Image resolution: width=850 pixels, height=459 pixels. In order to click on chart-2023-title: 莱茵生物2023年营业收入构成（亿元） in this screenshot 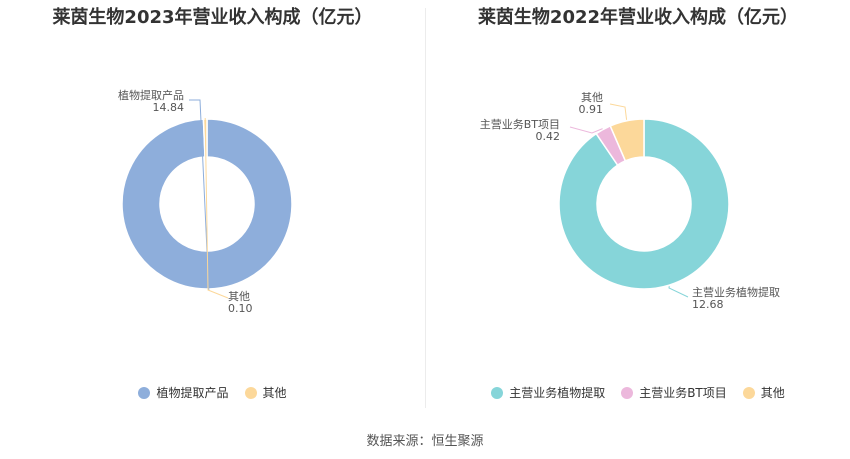, I will do `click(212, 17)`.